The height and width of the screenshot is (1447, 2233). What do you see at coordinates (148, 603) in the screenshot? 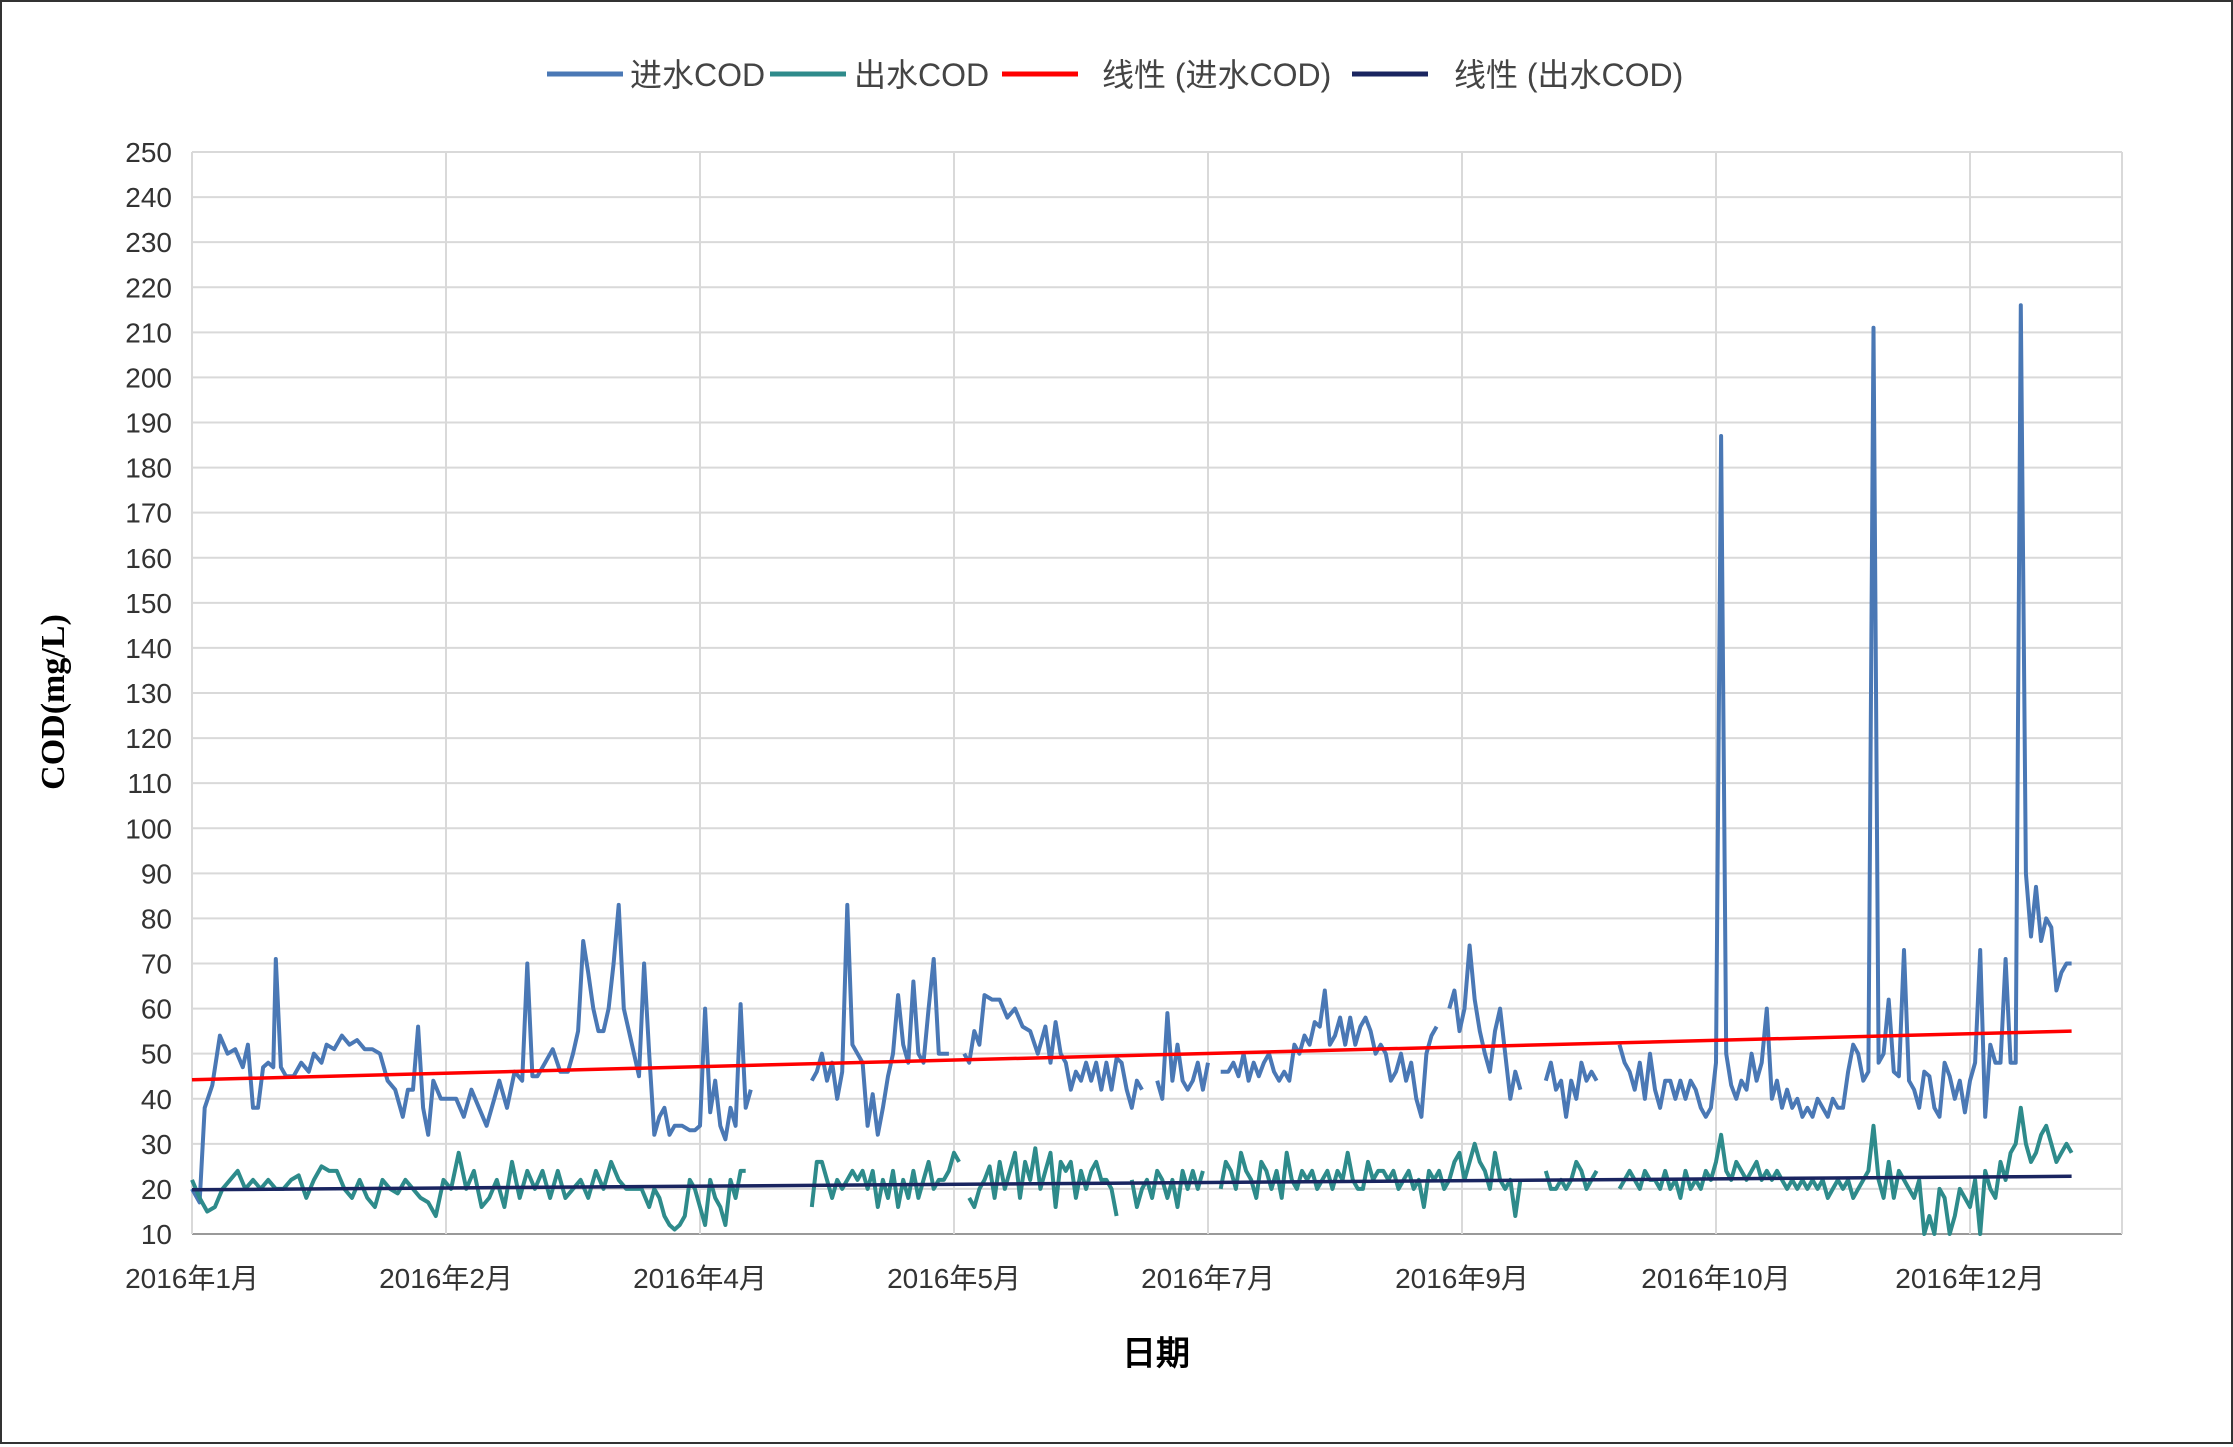
I see `y-tick-label: 150` at bounding box center [148, 603].